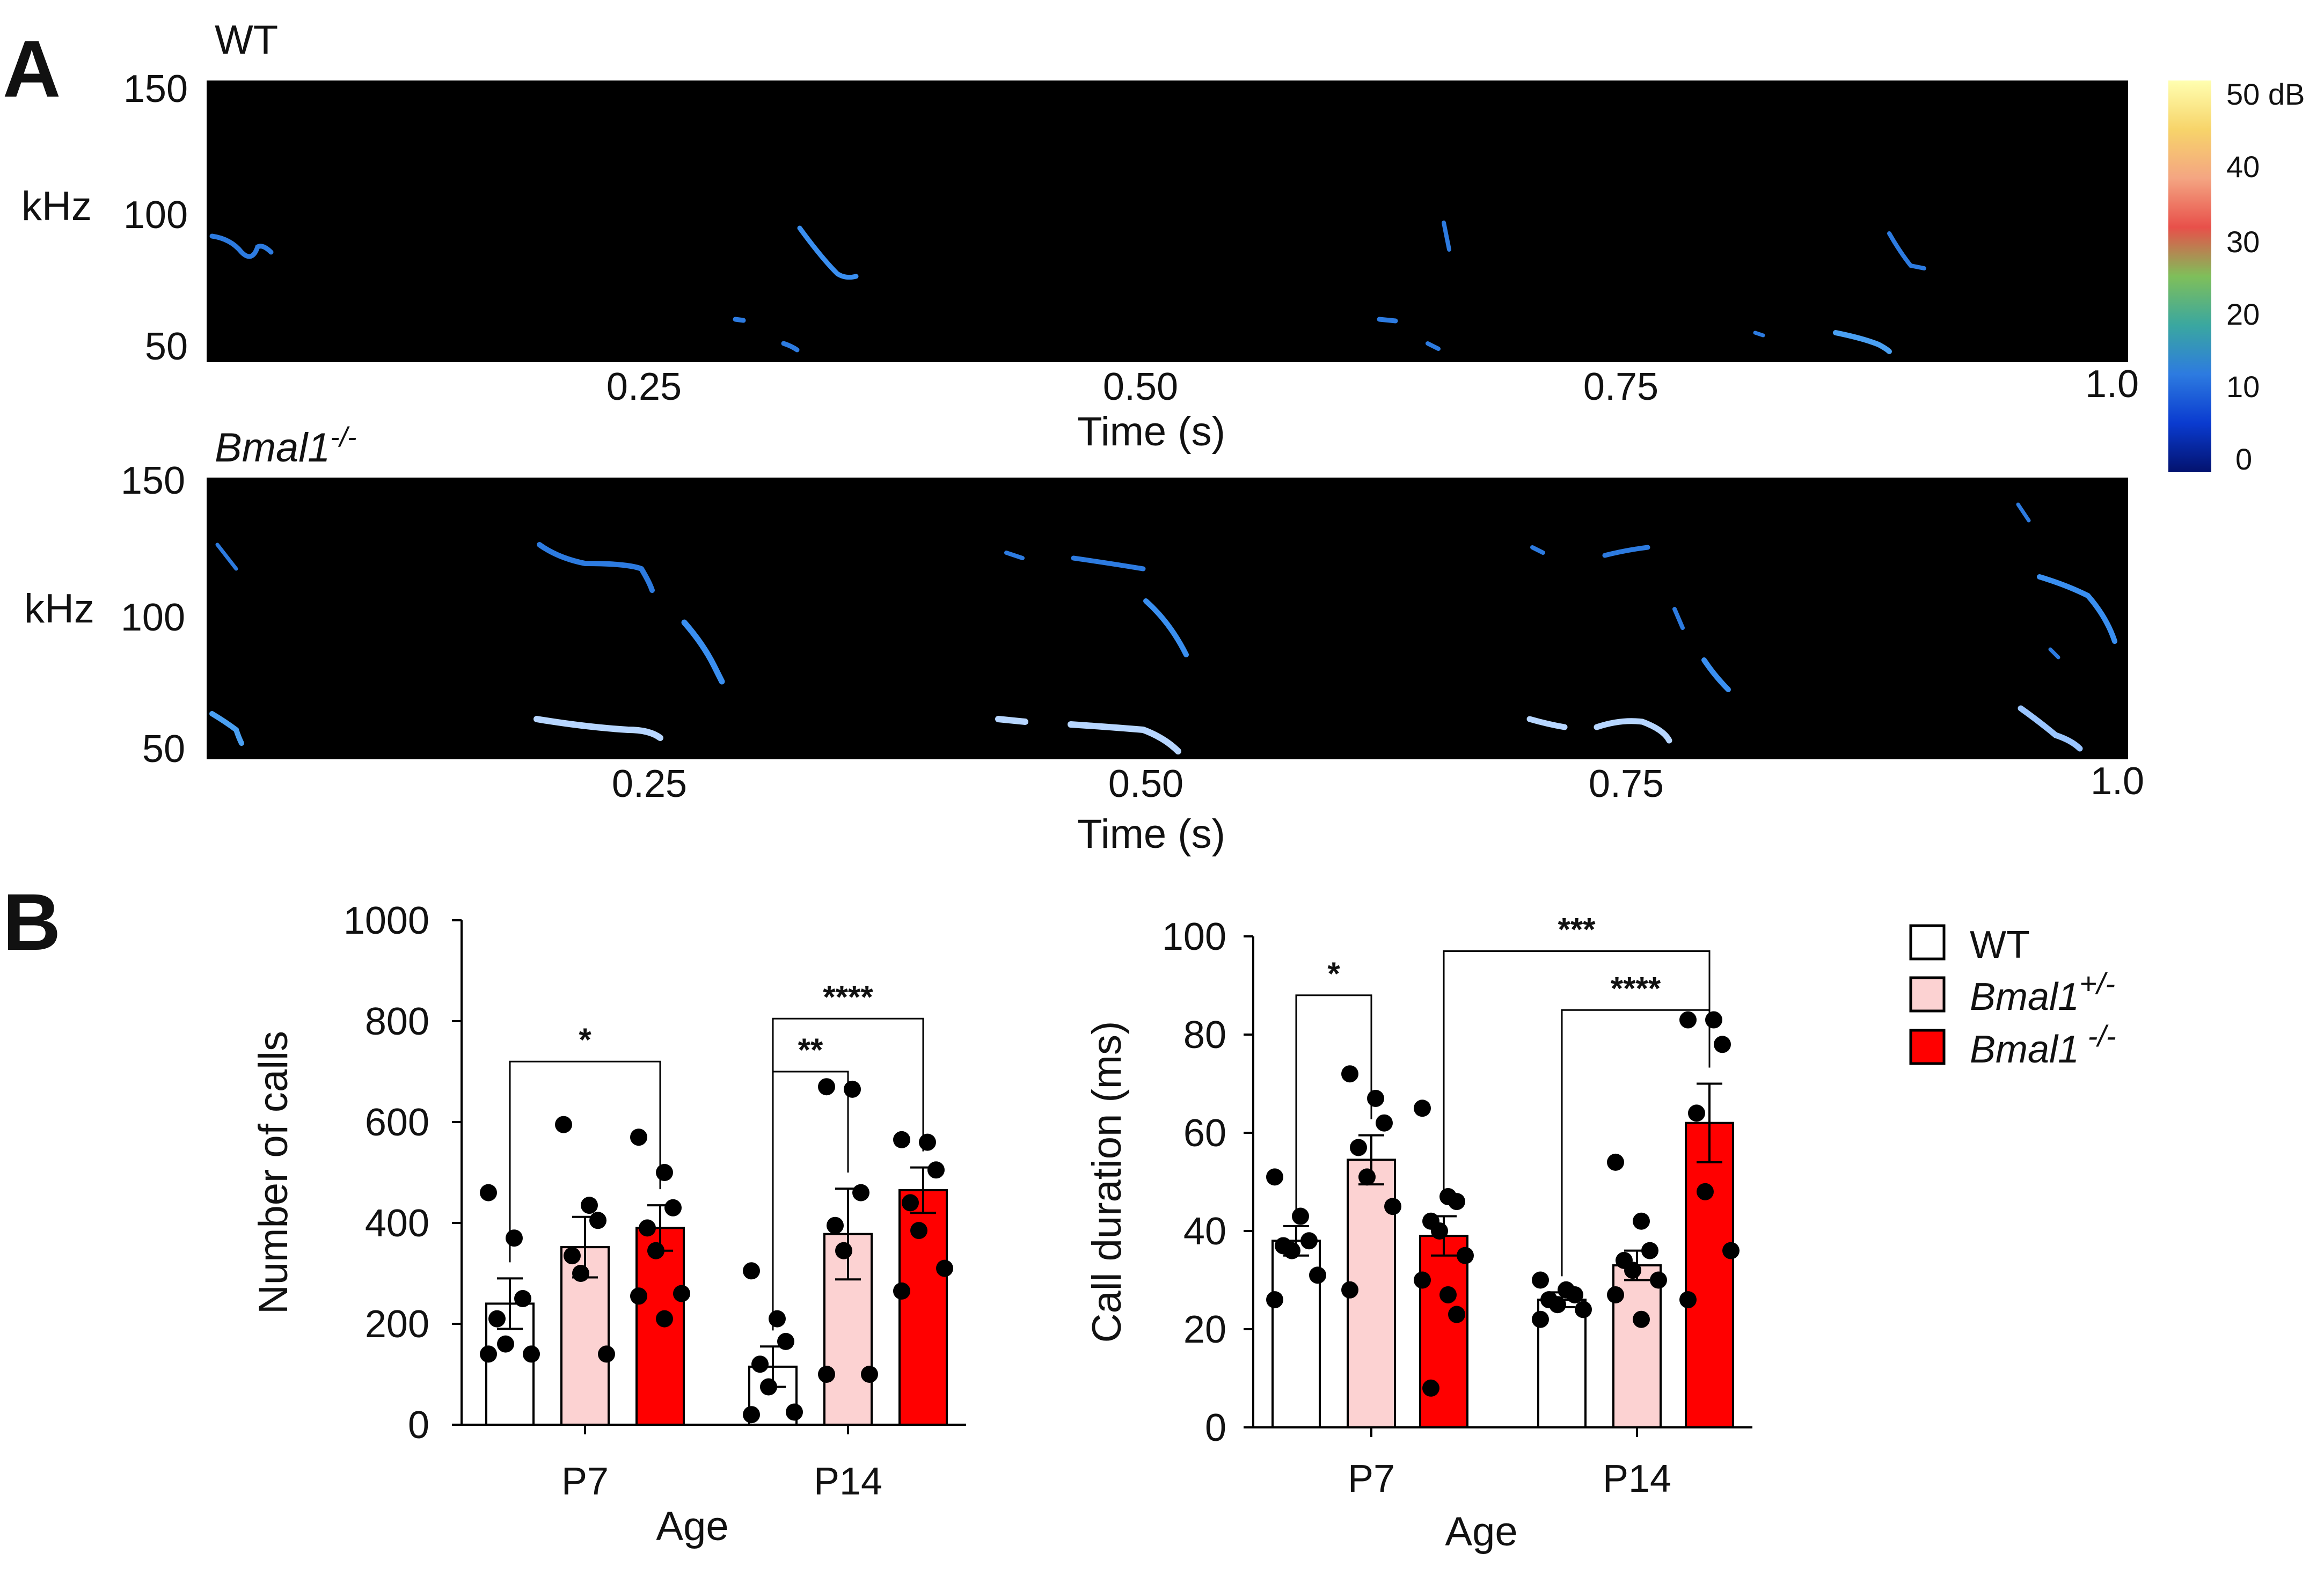  I want to click on spectrogram-wt-xtick: 1.0, so click(2112, 384).